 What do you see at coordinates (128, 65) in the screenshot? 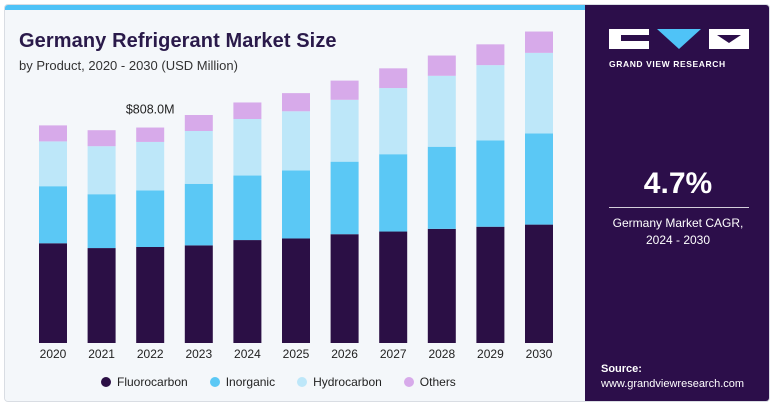
I see `chart-subtitle: by Product, 2020 - 2030 (USD Million)` at bounding box center [128, 65].